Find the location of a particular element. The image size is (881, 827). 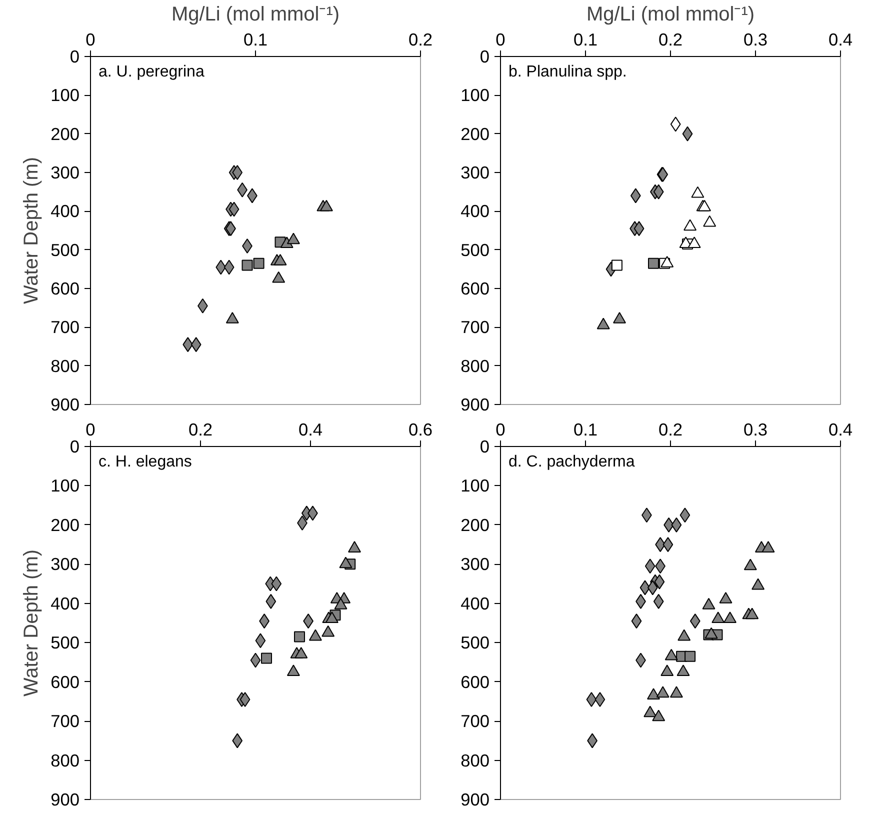

chart-title: c. H. elegans is located at coordinates (145, 462).